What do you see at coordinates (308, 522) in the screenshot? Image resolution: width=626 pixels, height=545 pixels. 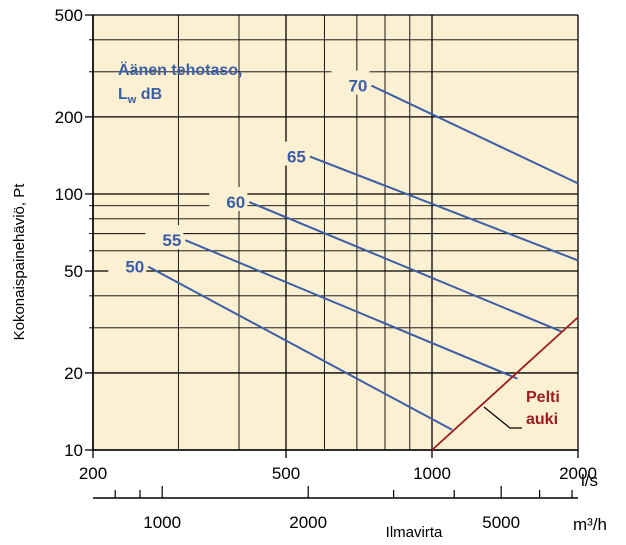 I see `x2-tick-label: 2000` at bounding box center [308, 522].